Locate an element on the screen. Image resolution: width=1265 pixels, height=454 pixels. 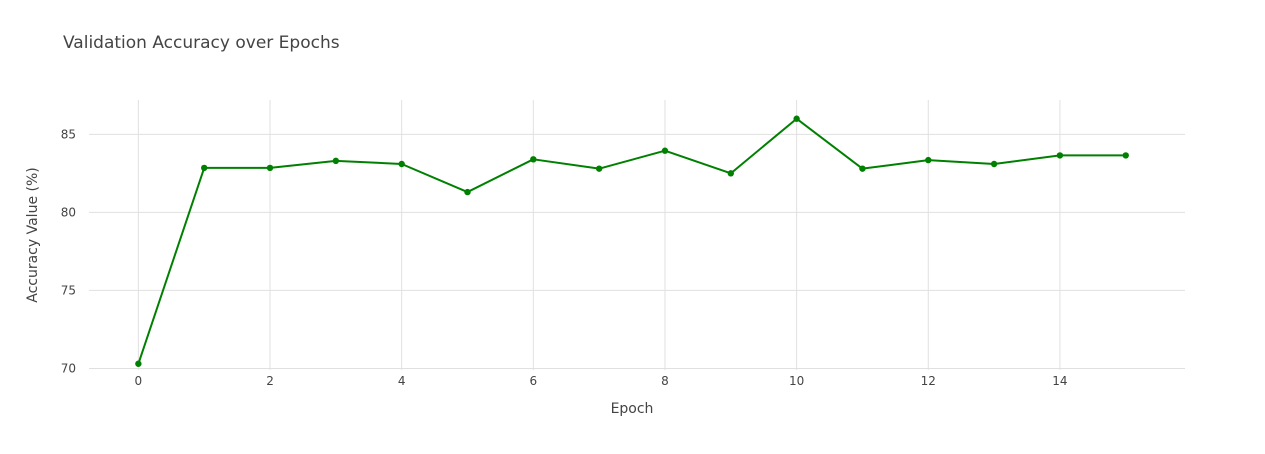
y-tick-label-80: 80 is located at coordinates (68, 212).